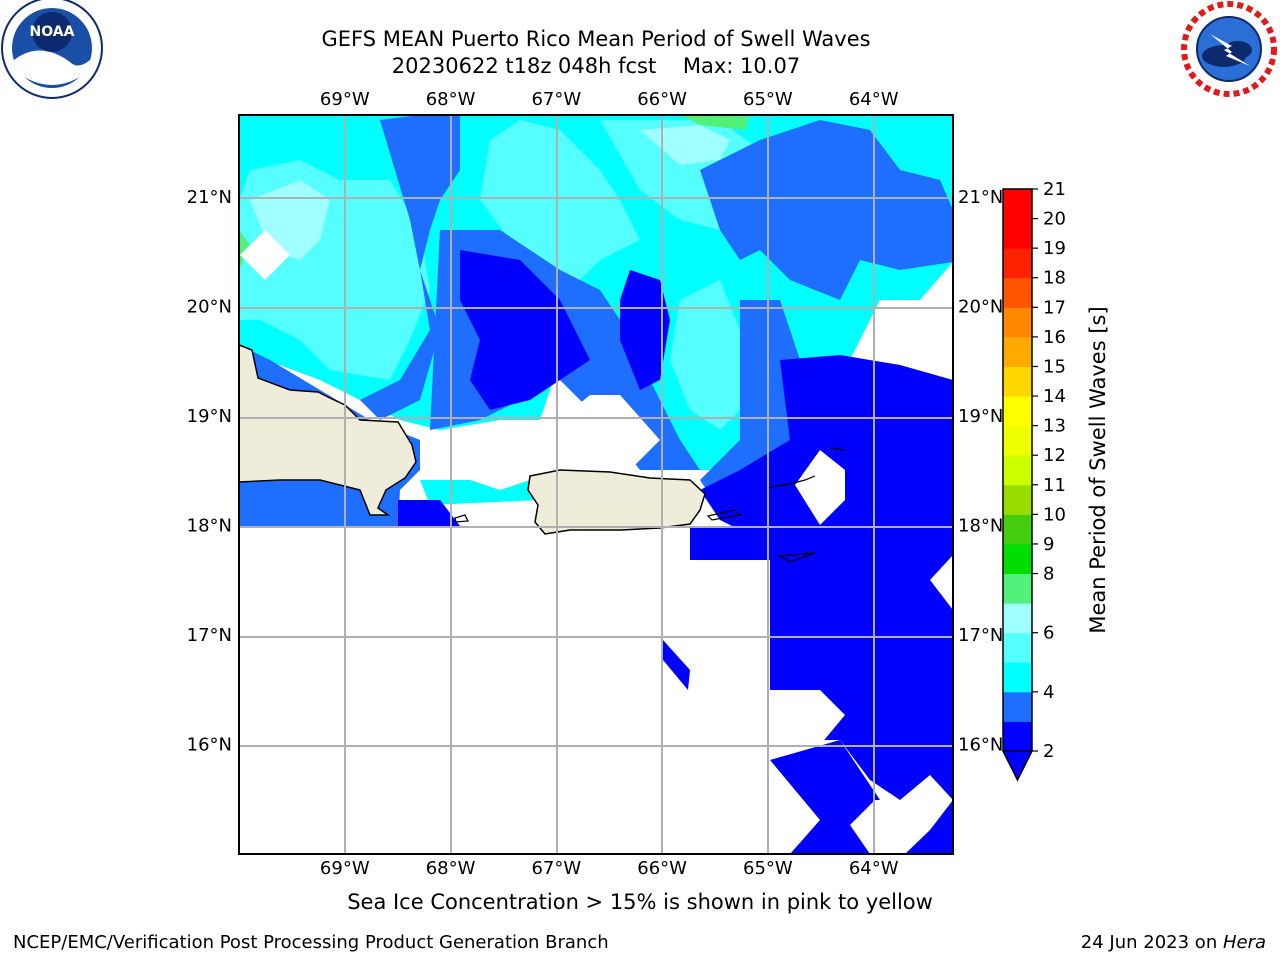 This screenshot has height=960, width=1280. Describe the element at coordinates (980, 416) in the screenshot. I see `y-tick-label-right: 19°N` at that location.